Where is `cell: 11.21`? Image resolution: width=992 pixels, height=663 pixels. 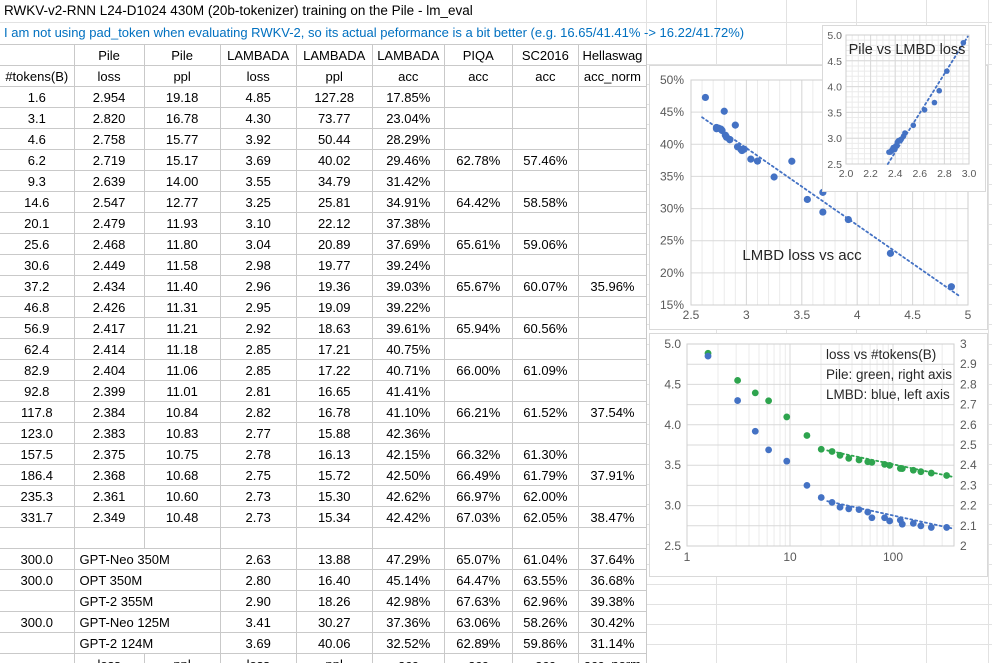 cell: 11.21 is located at coordinates (182, 328).